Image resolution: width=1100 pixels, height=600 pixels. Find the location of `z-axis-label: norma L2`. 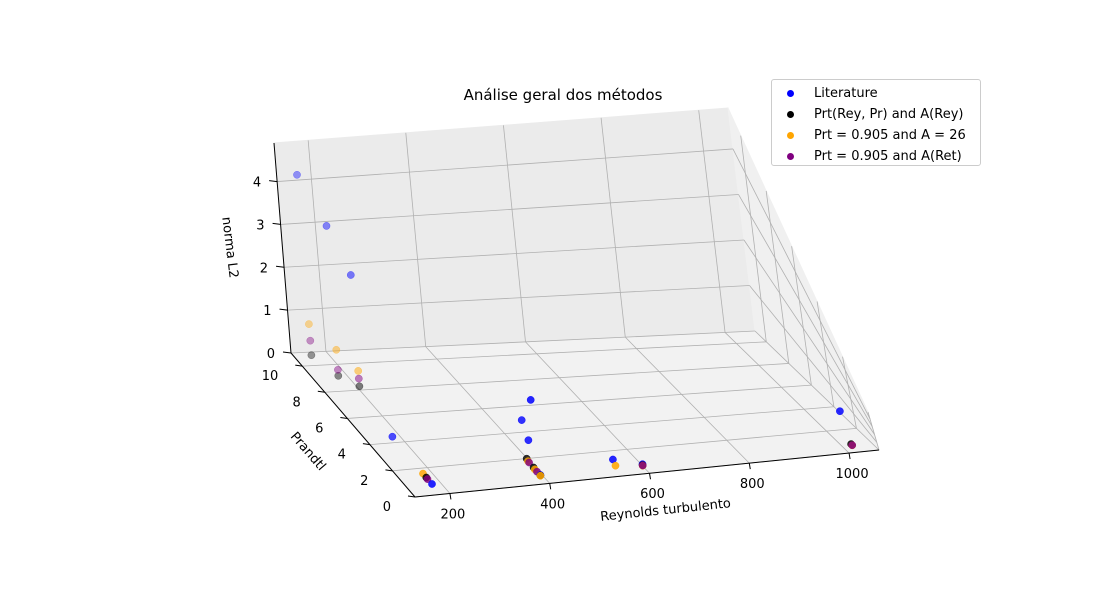

z-axis-label: norma L2 is located at coordinates (229, 247).